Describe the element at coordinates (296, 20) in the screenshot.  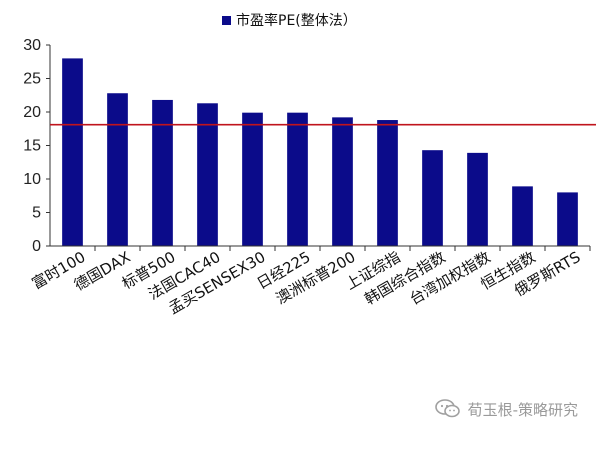
I see `legend-label: 市盈率PE(整体法）` at that location.